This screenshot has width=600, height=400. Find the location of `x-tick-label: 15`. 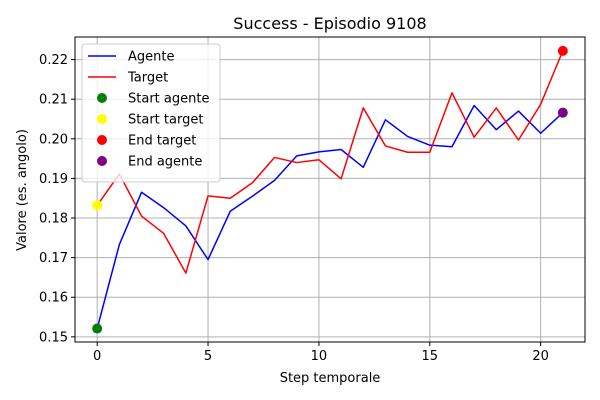

x-tick-label: 15 is located at coordinates (430, 356).